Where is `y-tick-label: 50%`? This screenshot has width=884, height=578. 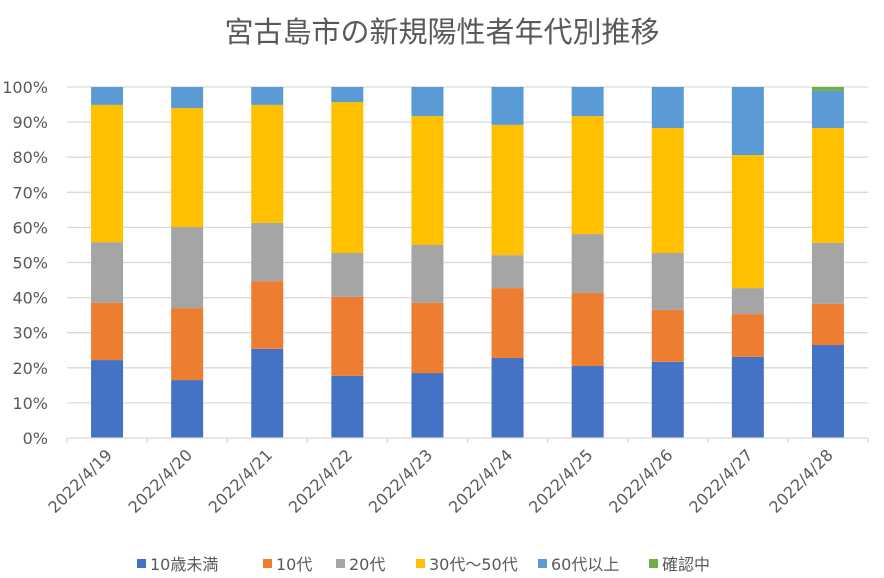
y-tick-label: 50% is located at coordinates (30, 263).